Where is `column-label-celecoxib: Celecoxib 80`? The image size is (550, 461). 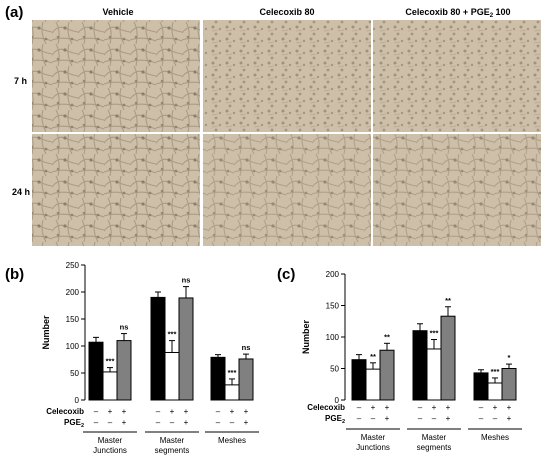 column-label-celecoxib: Celecoxib 80 is located at coordinates (286, 12).